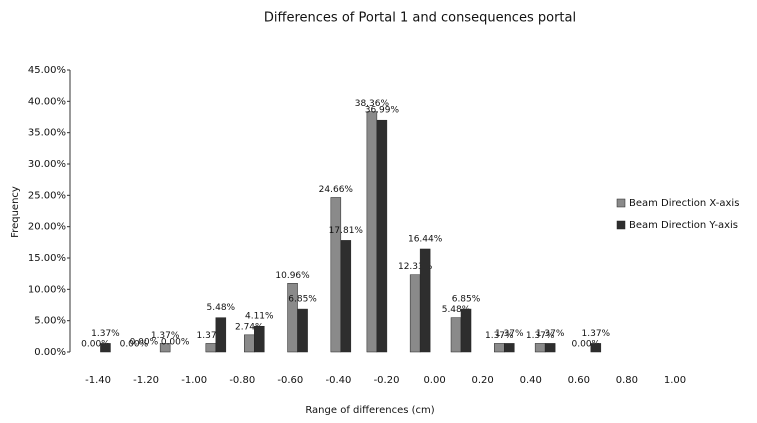 This screenshot has width=757, height=423. I want to click on y-tick-label: 0.00%, so click(50, 352).